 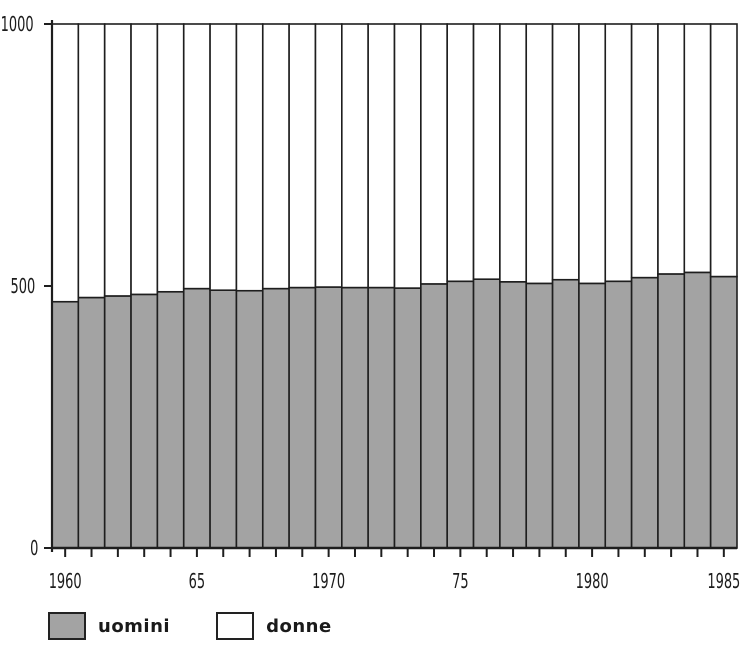 What do you see at coordinates (196, 418) in the screenshot?
I see `bar-uomini-1965` at bounding box center [196, 418].